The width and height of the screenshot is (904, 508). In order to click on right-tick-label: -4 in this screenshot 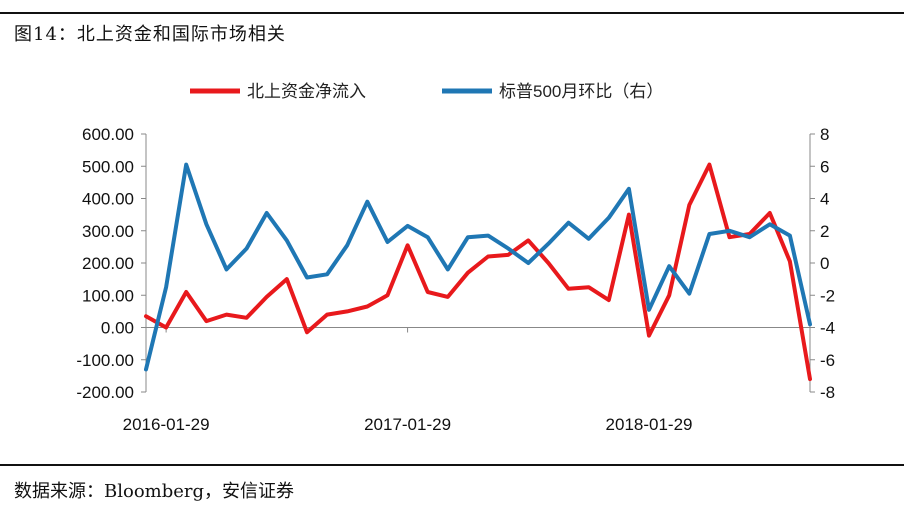, I will do `click(827, 328)`.